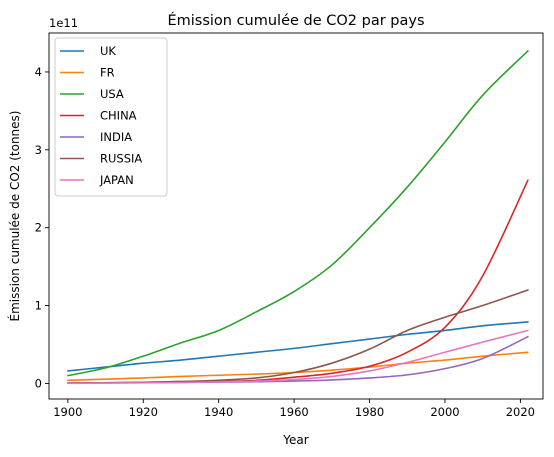 The image size is (554, 457). What do you see at coordinates (38, 306) in the screenshot?
I see `y-tick-label: 1` at bounding box center [38, 306].